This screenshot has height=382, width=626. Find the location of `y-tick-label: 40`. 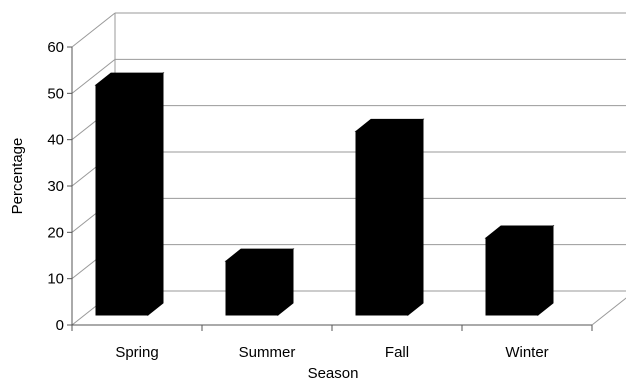

y-tick-label: 40 is located at coordinates (55, 140).